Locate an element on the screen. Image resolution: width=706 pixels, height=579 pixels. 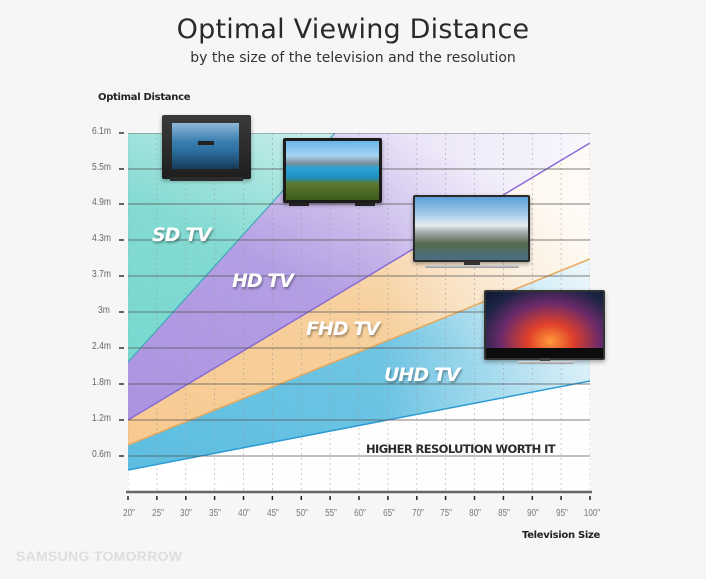
fhd-tv-image is located at coordinates (472, 233).